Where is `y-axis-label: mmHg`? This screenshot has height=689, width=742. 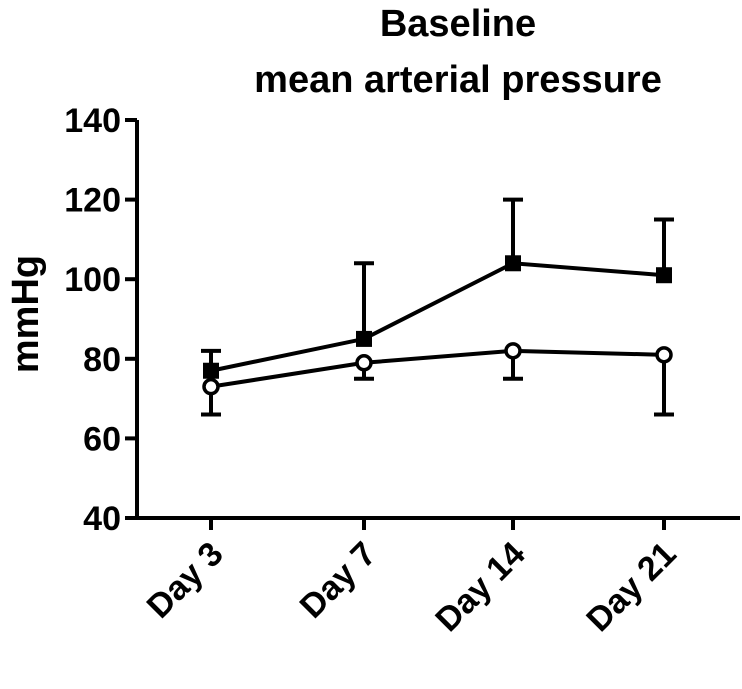
y-axis-label: mmHg is located at coordinates (26, 314).